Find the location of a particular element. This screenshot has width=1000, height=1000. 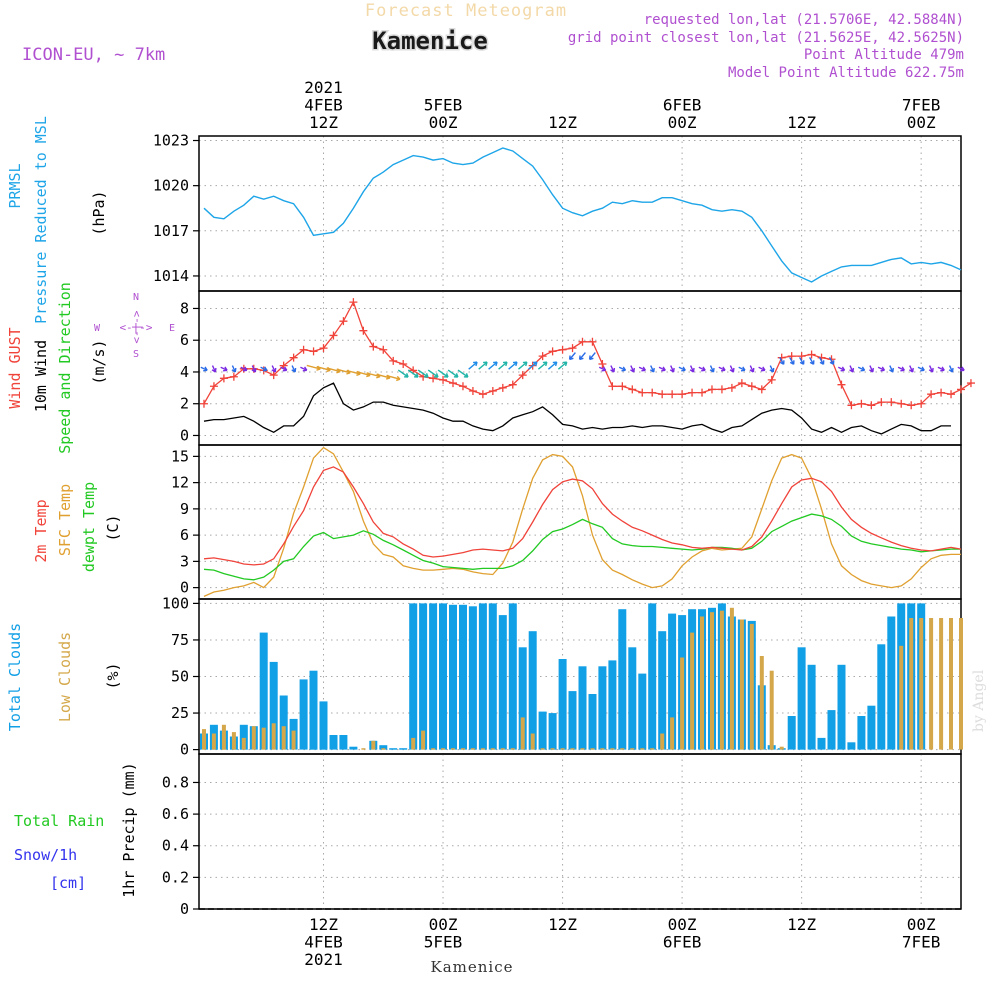

top-time-label: 4FEB is located at coordinates (323, 105).